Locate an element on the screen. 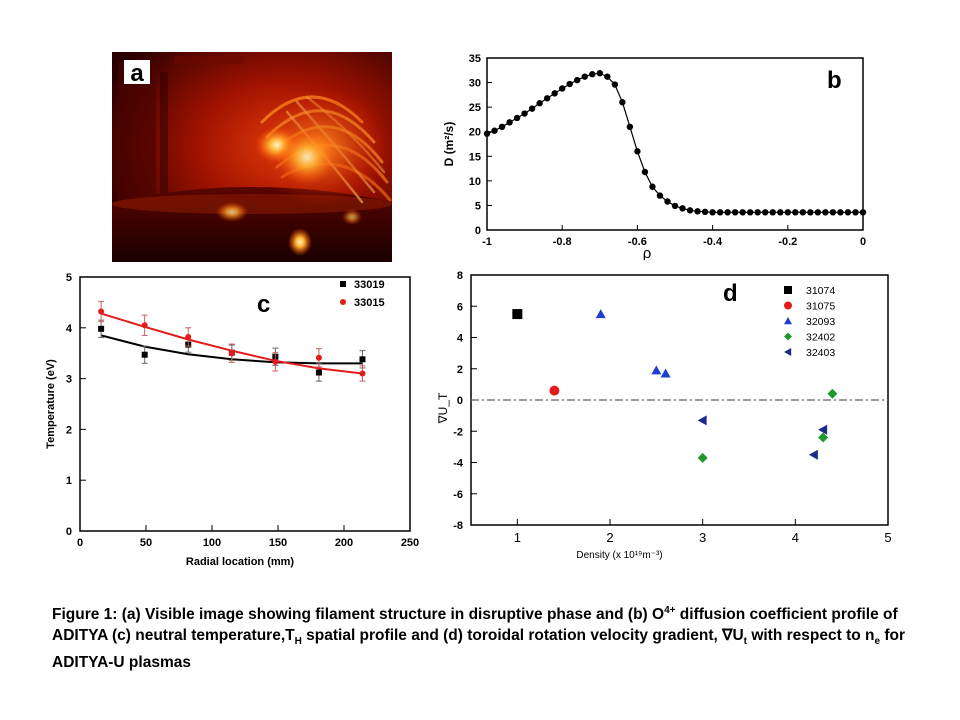  y-tick-label-b: 25 is located at coordinates (475, 108).